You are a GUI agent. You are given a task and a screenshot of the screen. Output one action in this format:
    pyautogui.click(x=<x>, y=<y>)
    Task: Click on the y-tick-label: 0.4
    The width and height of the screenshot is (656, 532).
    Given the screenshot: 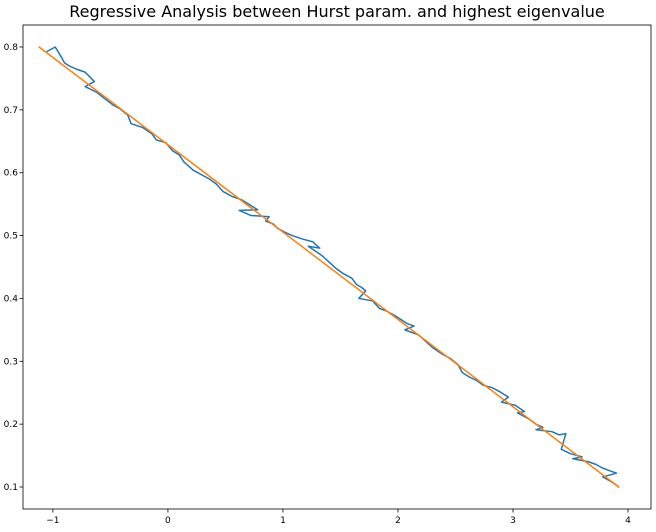 What is the action you would take?
    pyautogui.click(x=11, y=299)
    